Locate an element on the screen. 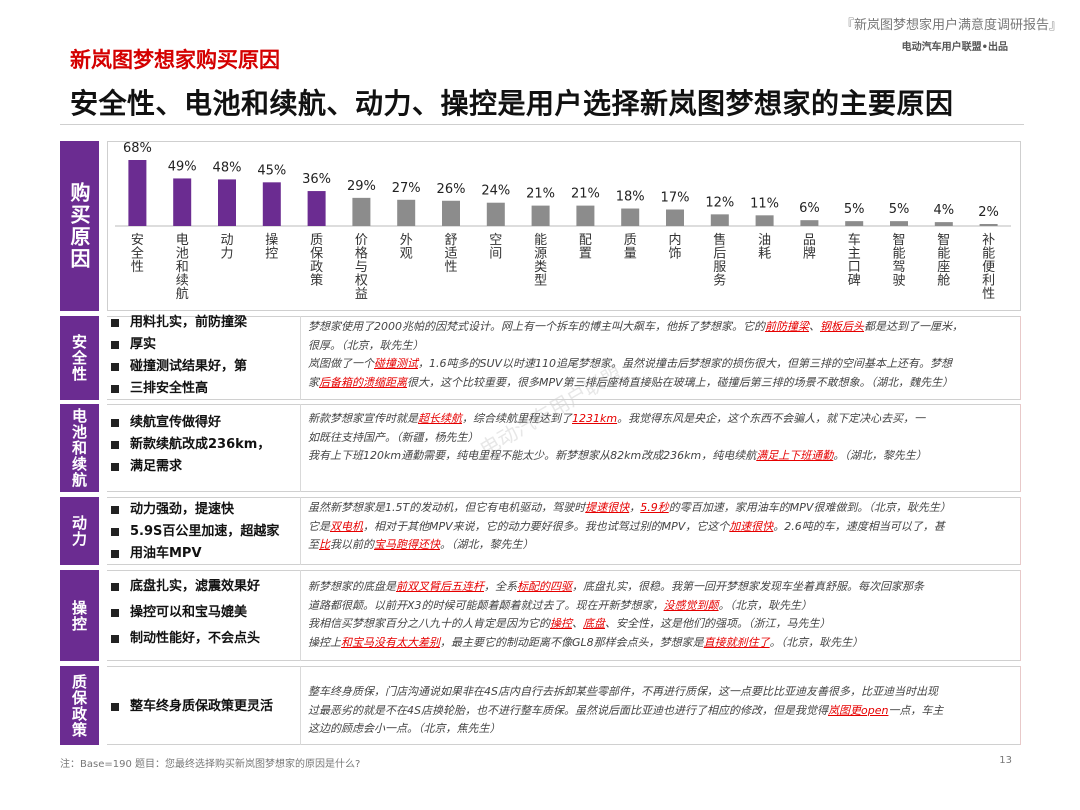 The image size is (1080, 810). quote-highlight: 标配的四驱 is located at coordinates (544, 586).